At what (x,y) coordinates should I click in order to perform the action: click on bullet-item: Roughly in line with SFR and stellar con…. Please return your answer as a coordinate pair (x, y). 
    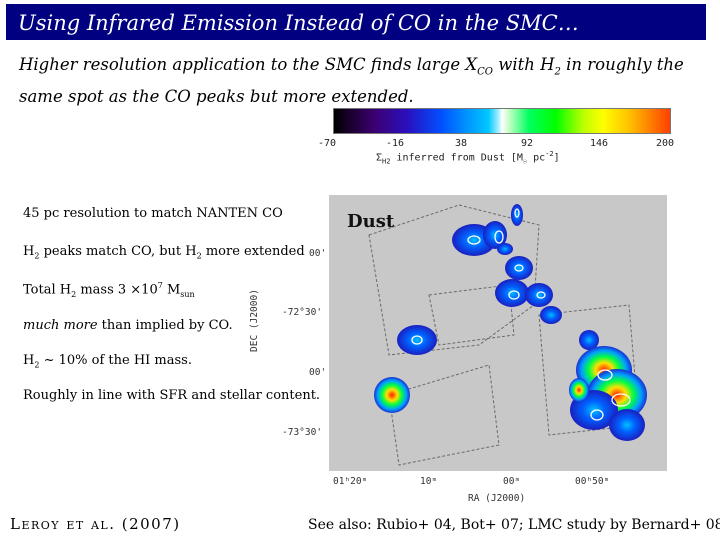
    Looking at the image, I should click on (171, 395).